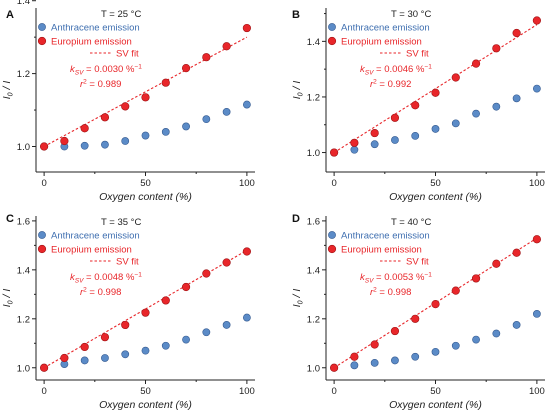 The image size is (550, 416). What do you see at coordinates (411, 14) in the screenshot?
I see `temperature-label: T = 30 °C` at bounding box center [411, 14].